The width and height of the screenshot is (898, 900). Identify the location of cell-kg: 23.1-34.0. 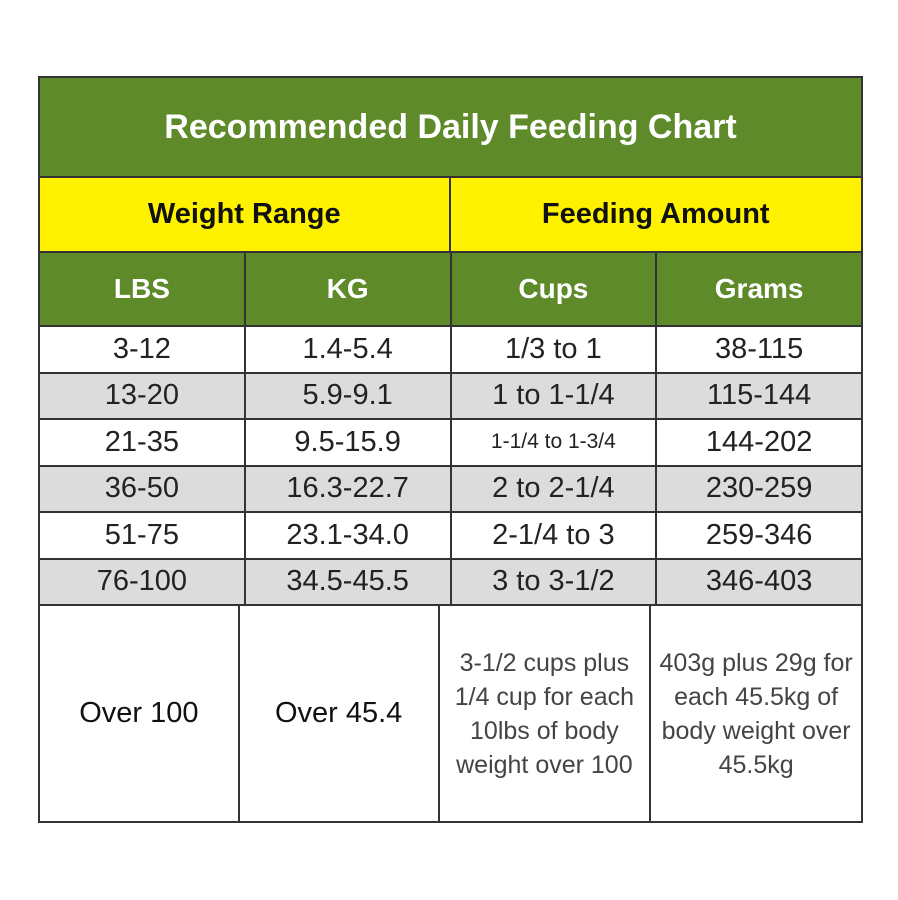
(349, 535).